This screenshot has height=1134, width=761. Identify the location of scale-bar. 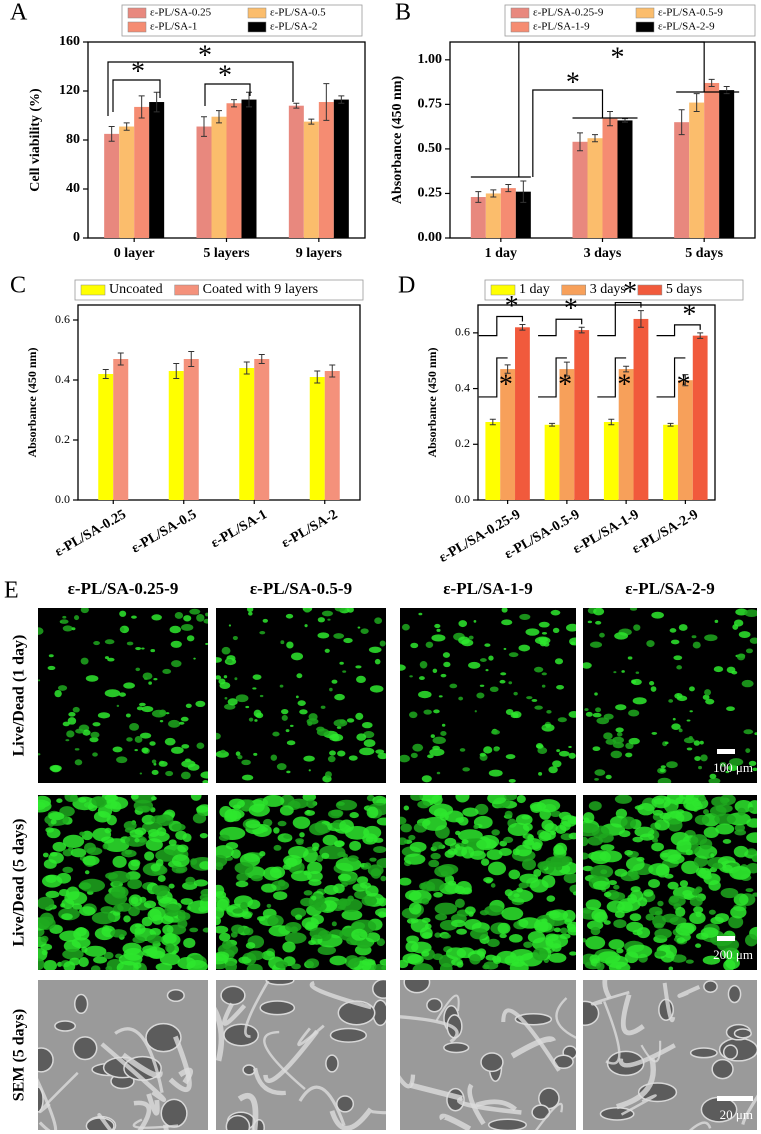
(726, 751).